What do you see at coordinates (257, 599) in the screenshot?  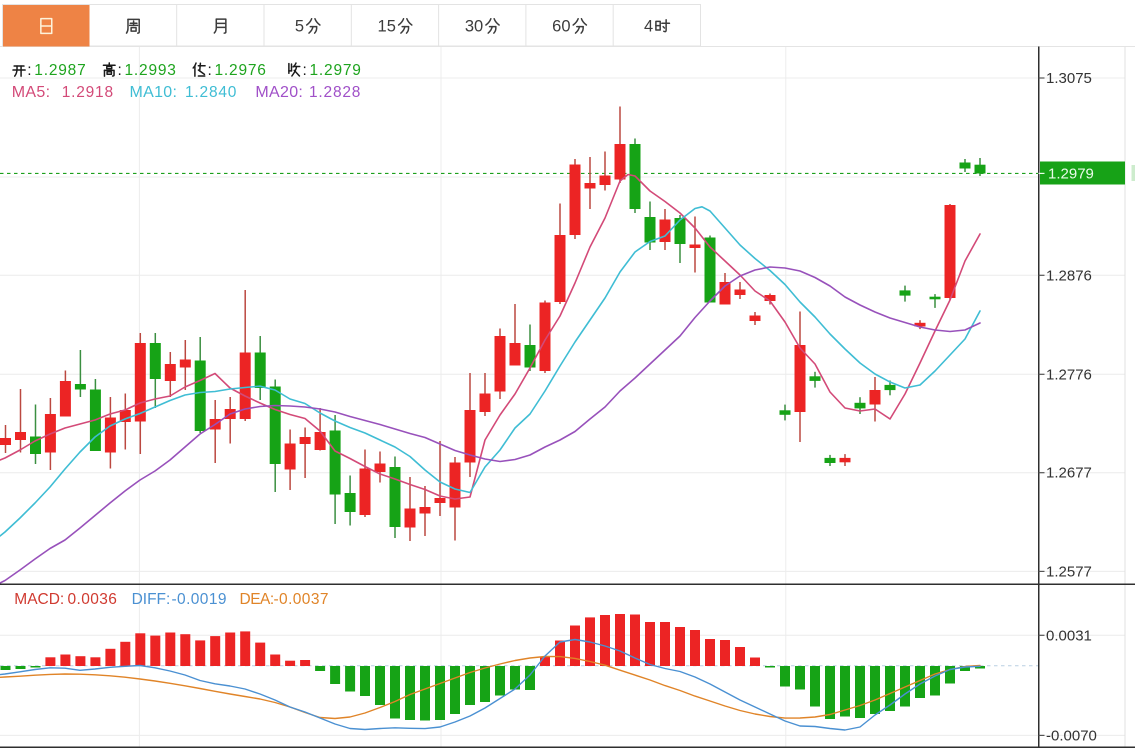 I see `svg-text: DEA:` at bounding box center [257, 599].